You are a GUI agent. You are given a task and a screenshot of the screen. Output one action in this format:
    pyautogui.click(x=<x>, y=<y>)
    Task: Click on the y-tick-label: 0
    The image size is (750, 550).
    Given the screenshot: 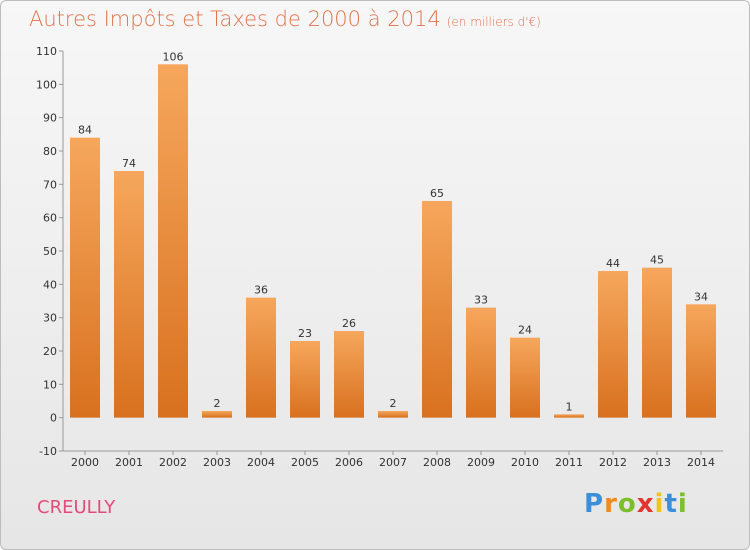 What is the action you would take?
    pyautogui.click(x=53, y=418)
    